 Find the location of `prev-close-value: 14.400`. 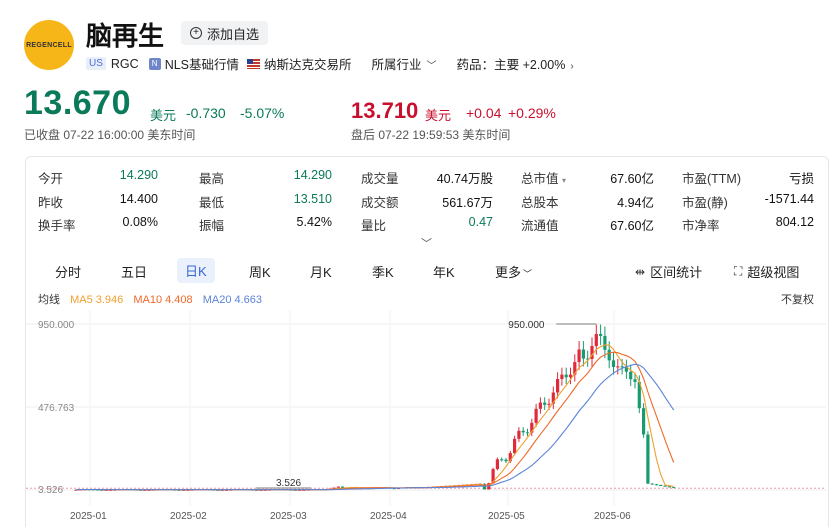

prev-close-value: 14.400 is located at coordinates (138, 199).